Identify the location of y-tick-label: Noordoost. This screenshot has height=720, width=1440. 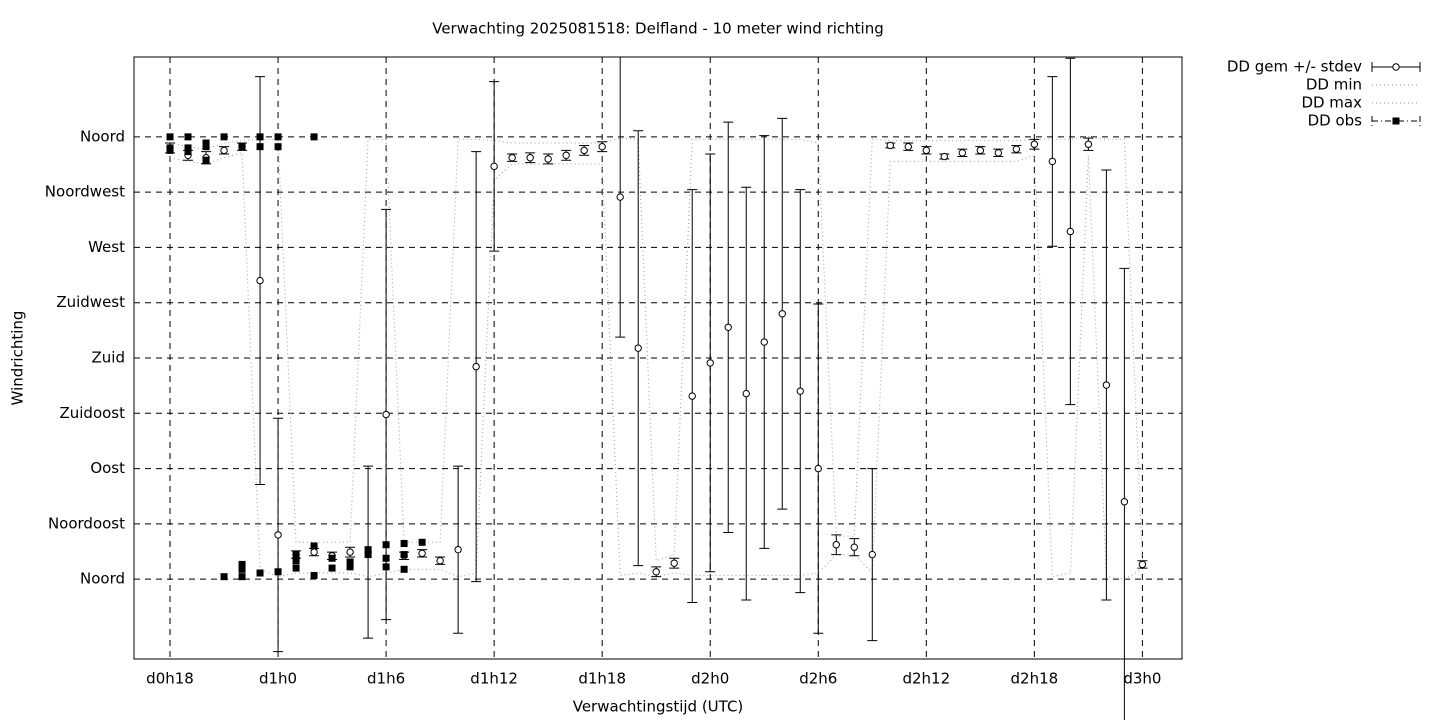
(86, 523).